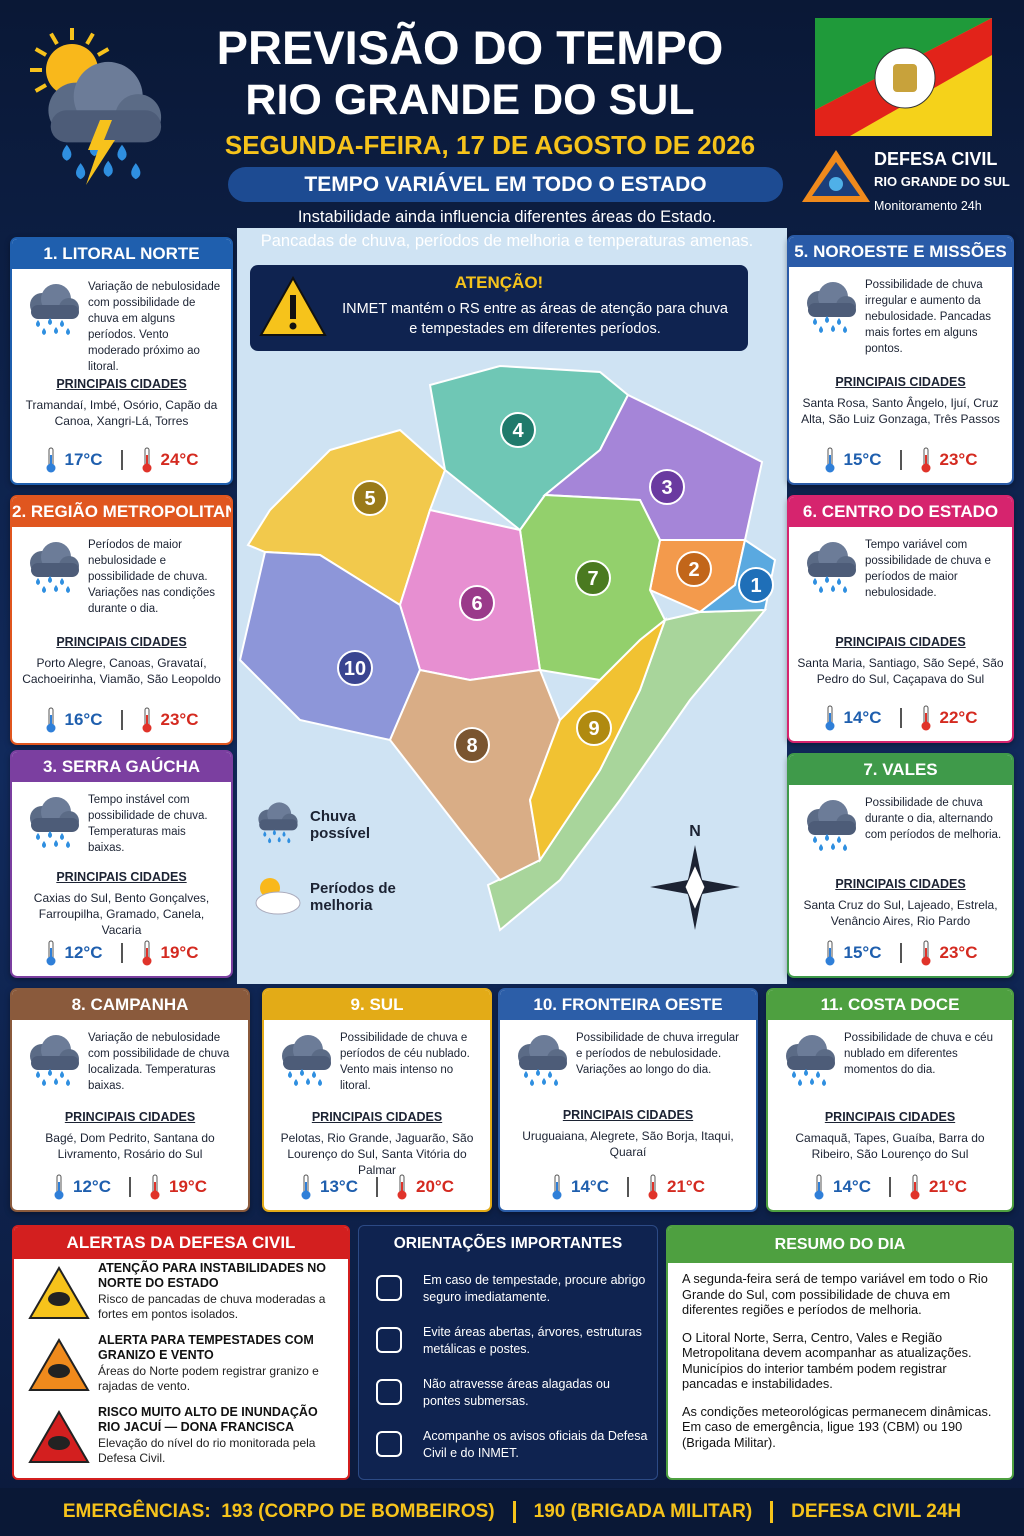 The width and height of the screenshot is (1024, 1536). I want to click on map-marker-label: 8, so click(471, 746).